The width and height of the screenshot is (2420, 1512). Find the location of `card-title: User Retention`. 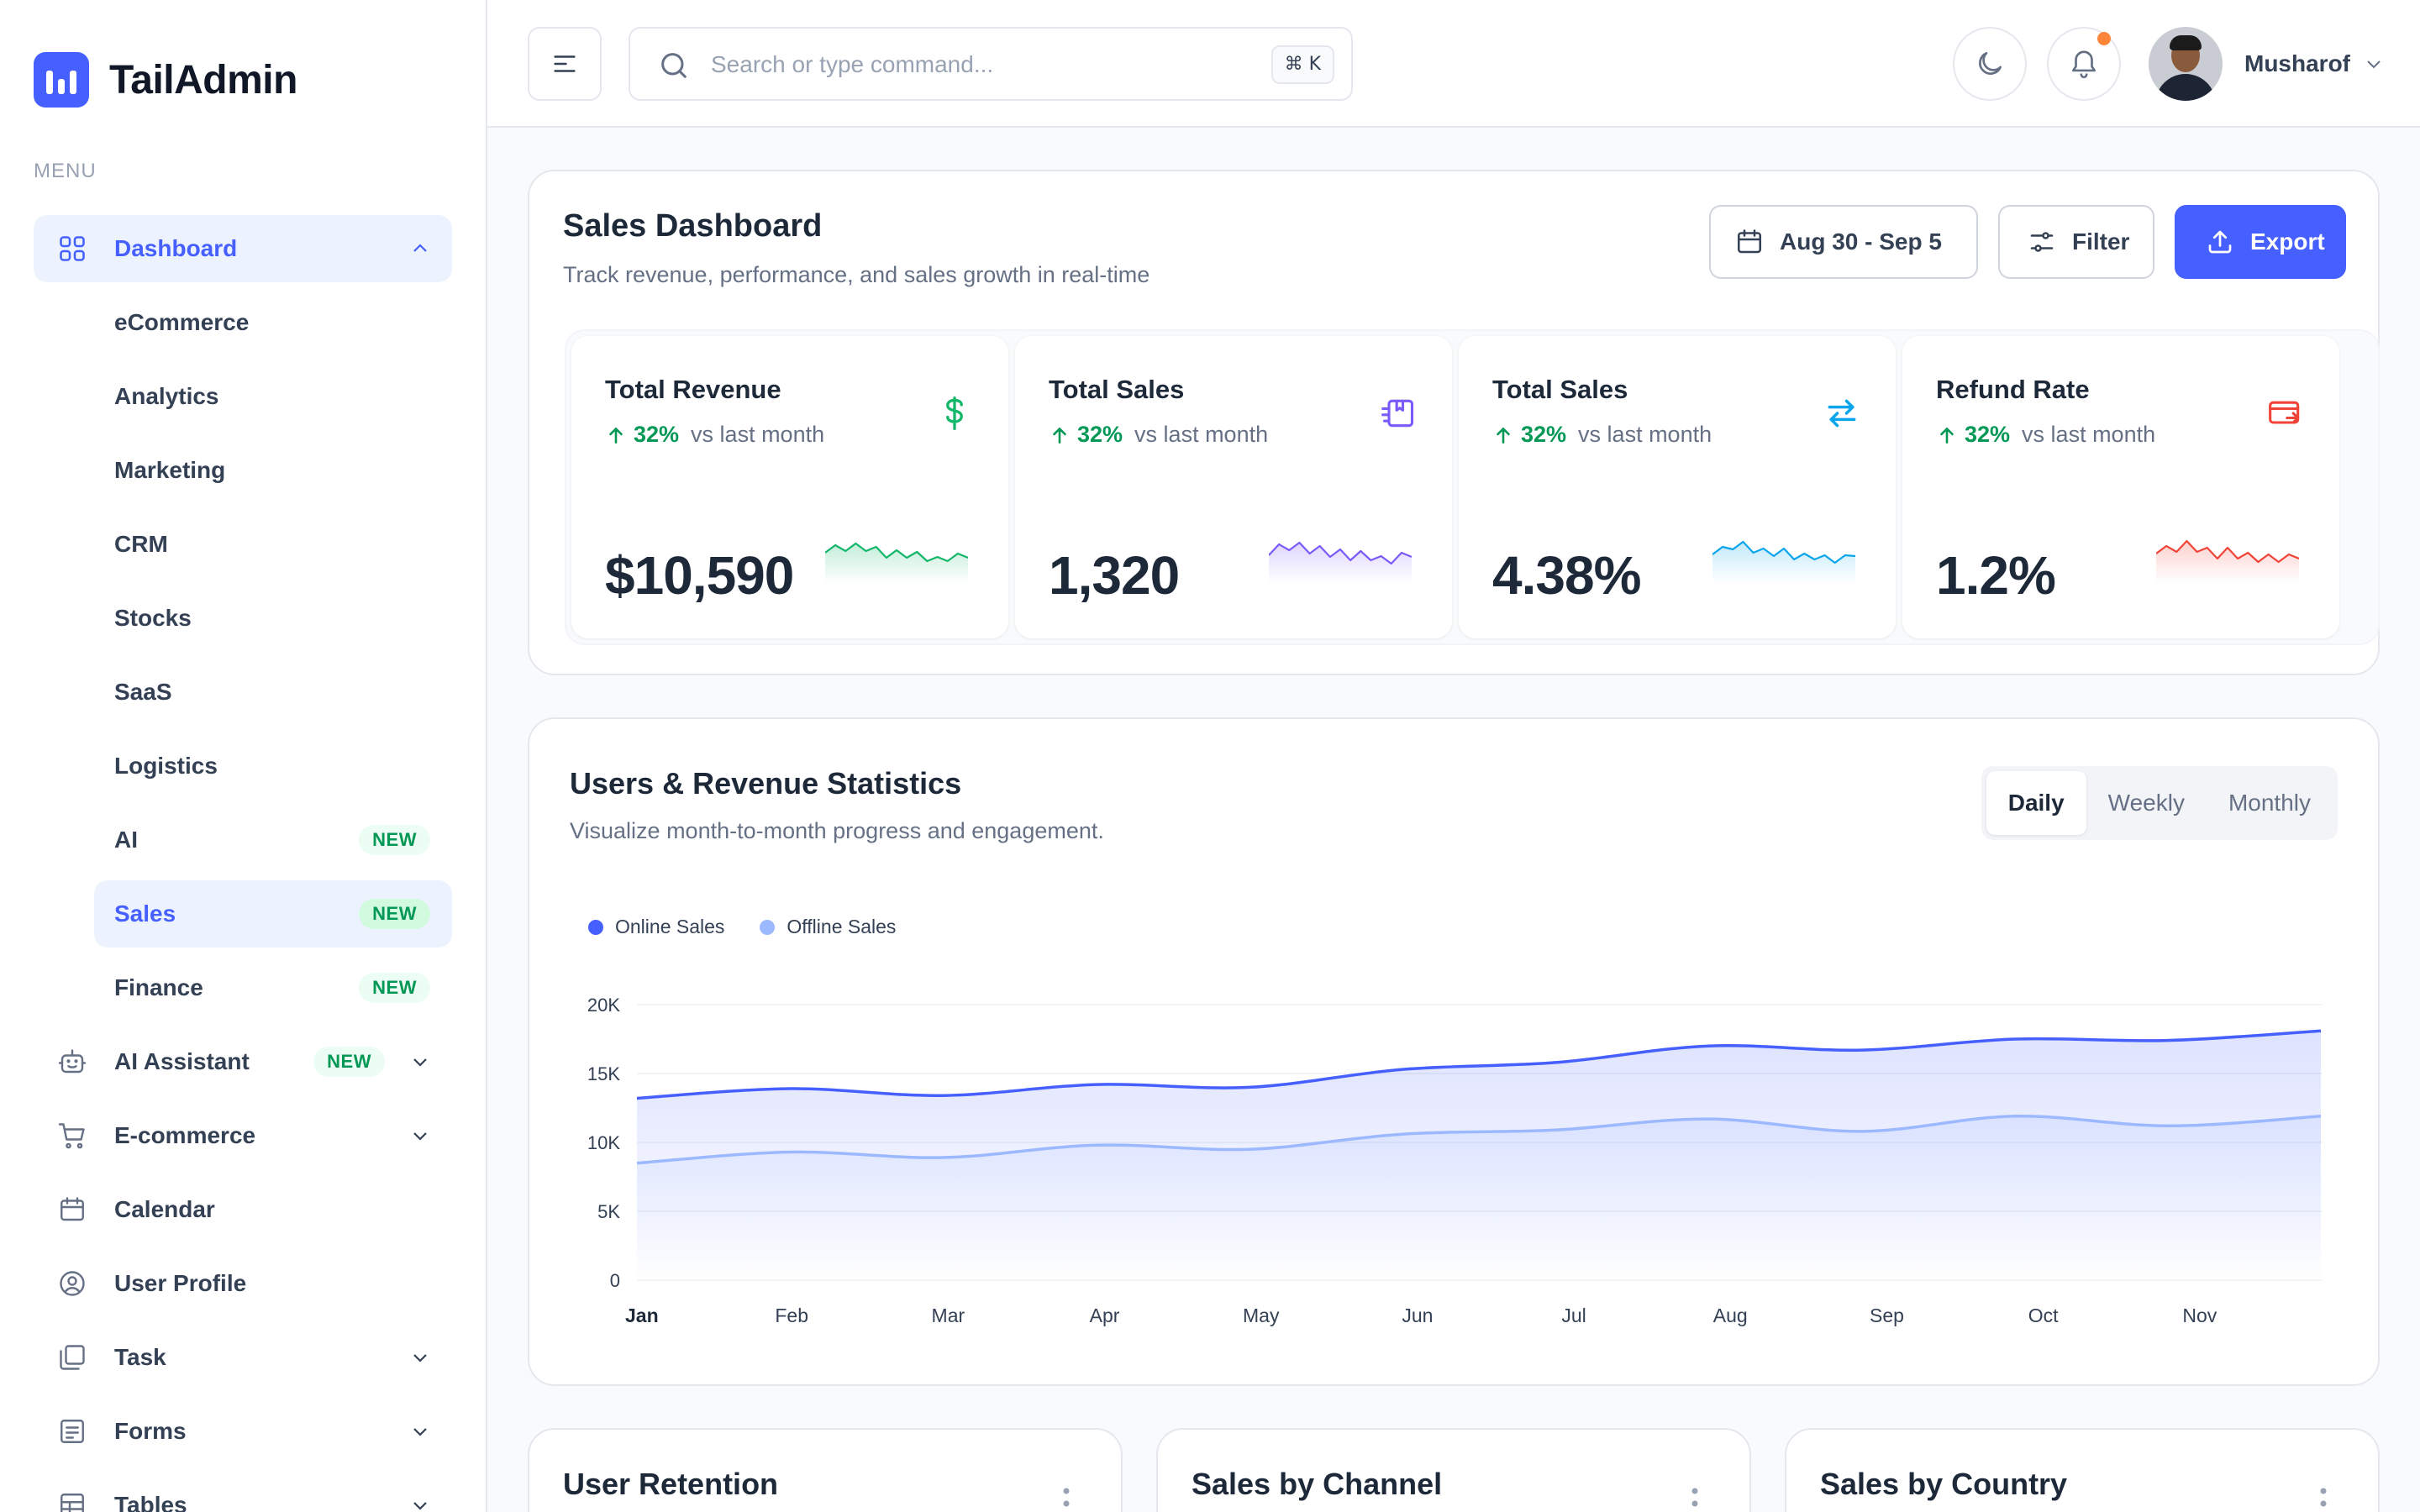

card-title: User Retention is located at coordinates (671, 1484).